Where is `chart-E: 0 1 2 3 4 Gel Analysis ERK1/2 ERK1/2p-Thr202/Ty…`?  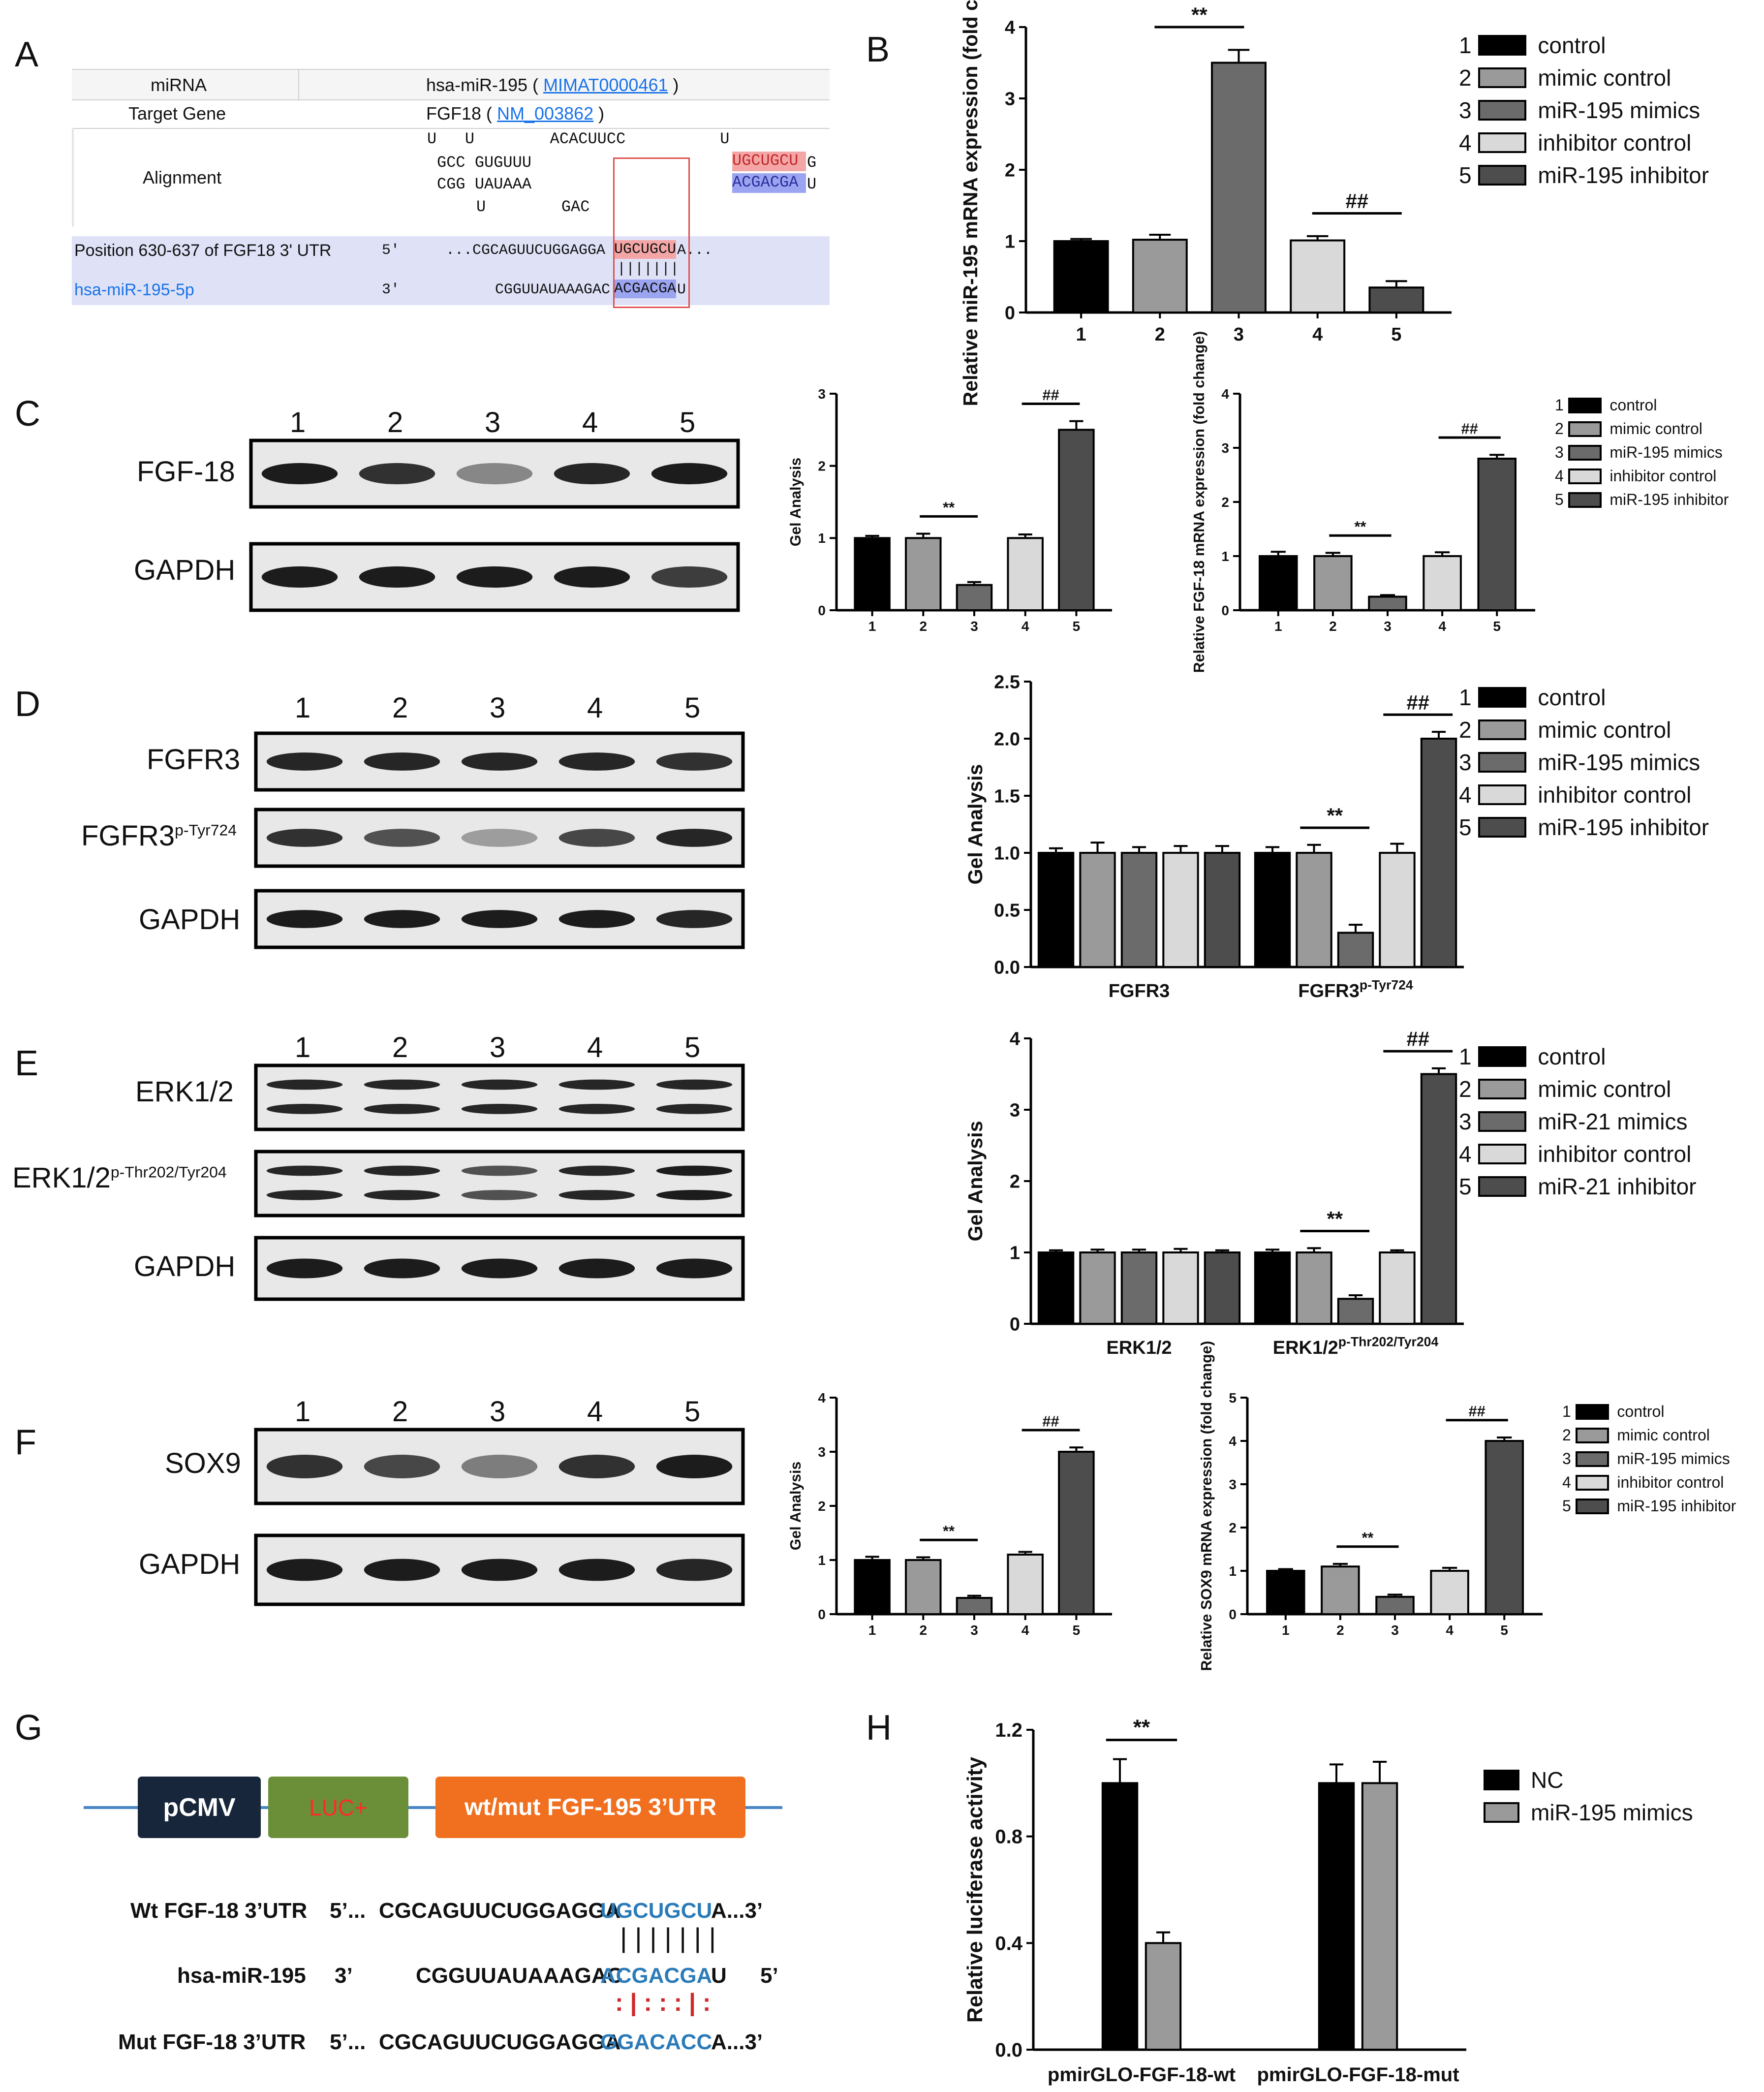 chart-E: 0 1 2 3 4 Gel Analysis ERK1/2 ERK1/2p-Thr202/Ty… is located at coordinates (1214, 1193).